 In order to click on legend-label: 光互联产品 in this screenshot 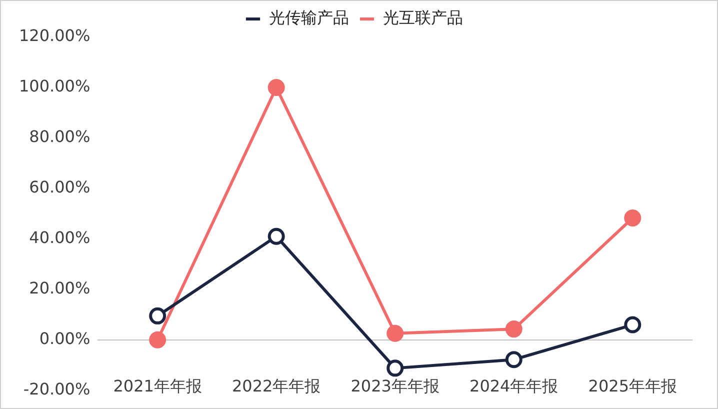, I will do `click(423, 18)`.